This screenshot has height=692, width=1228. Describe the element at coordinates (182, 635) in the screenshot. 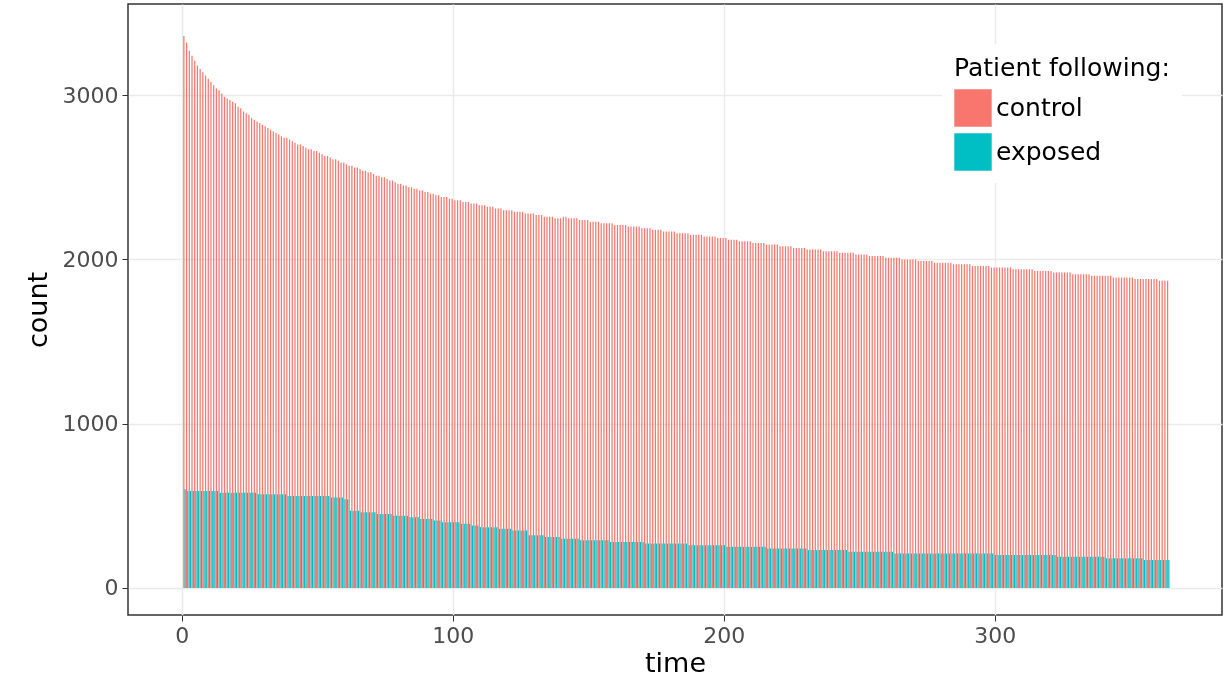

I see `x-tick-label: 0` at that location.